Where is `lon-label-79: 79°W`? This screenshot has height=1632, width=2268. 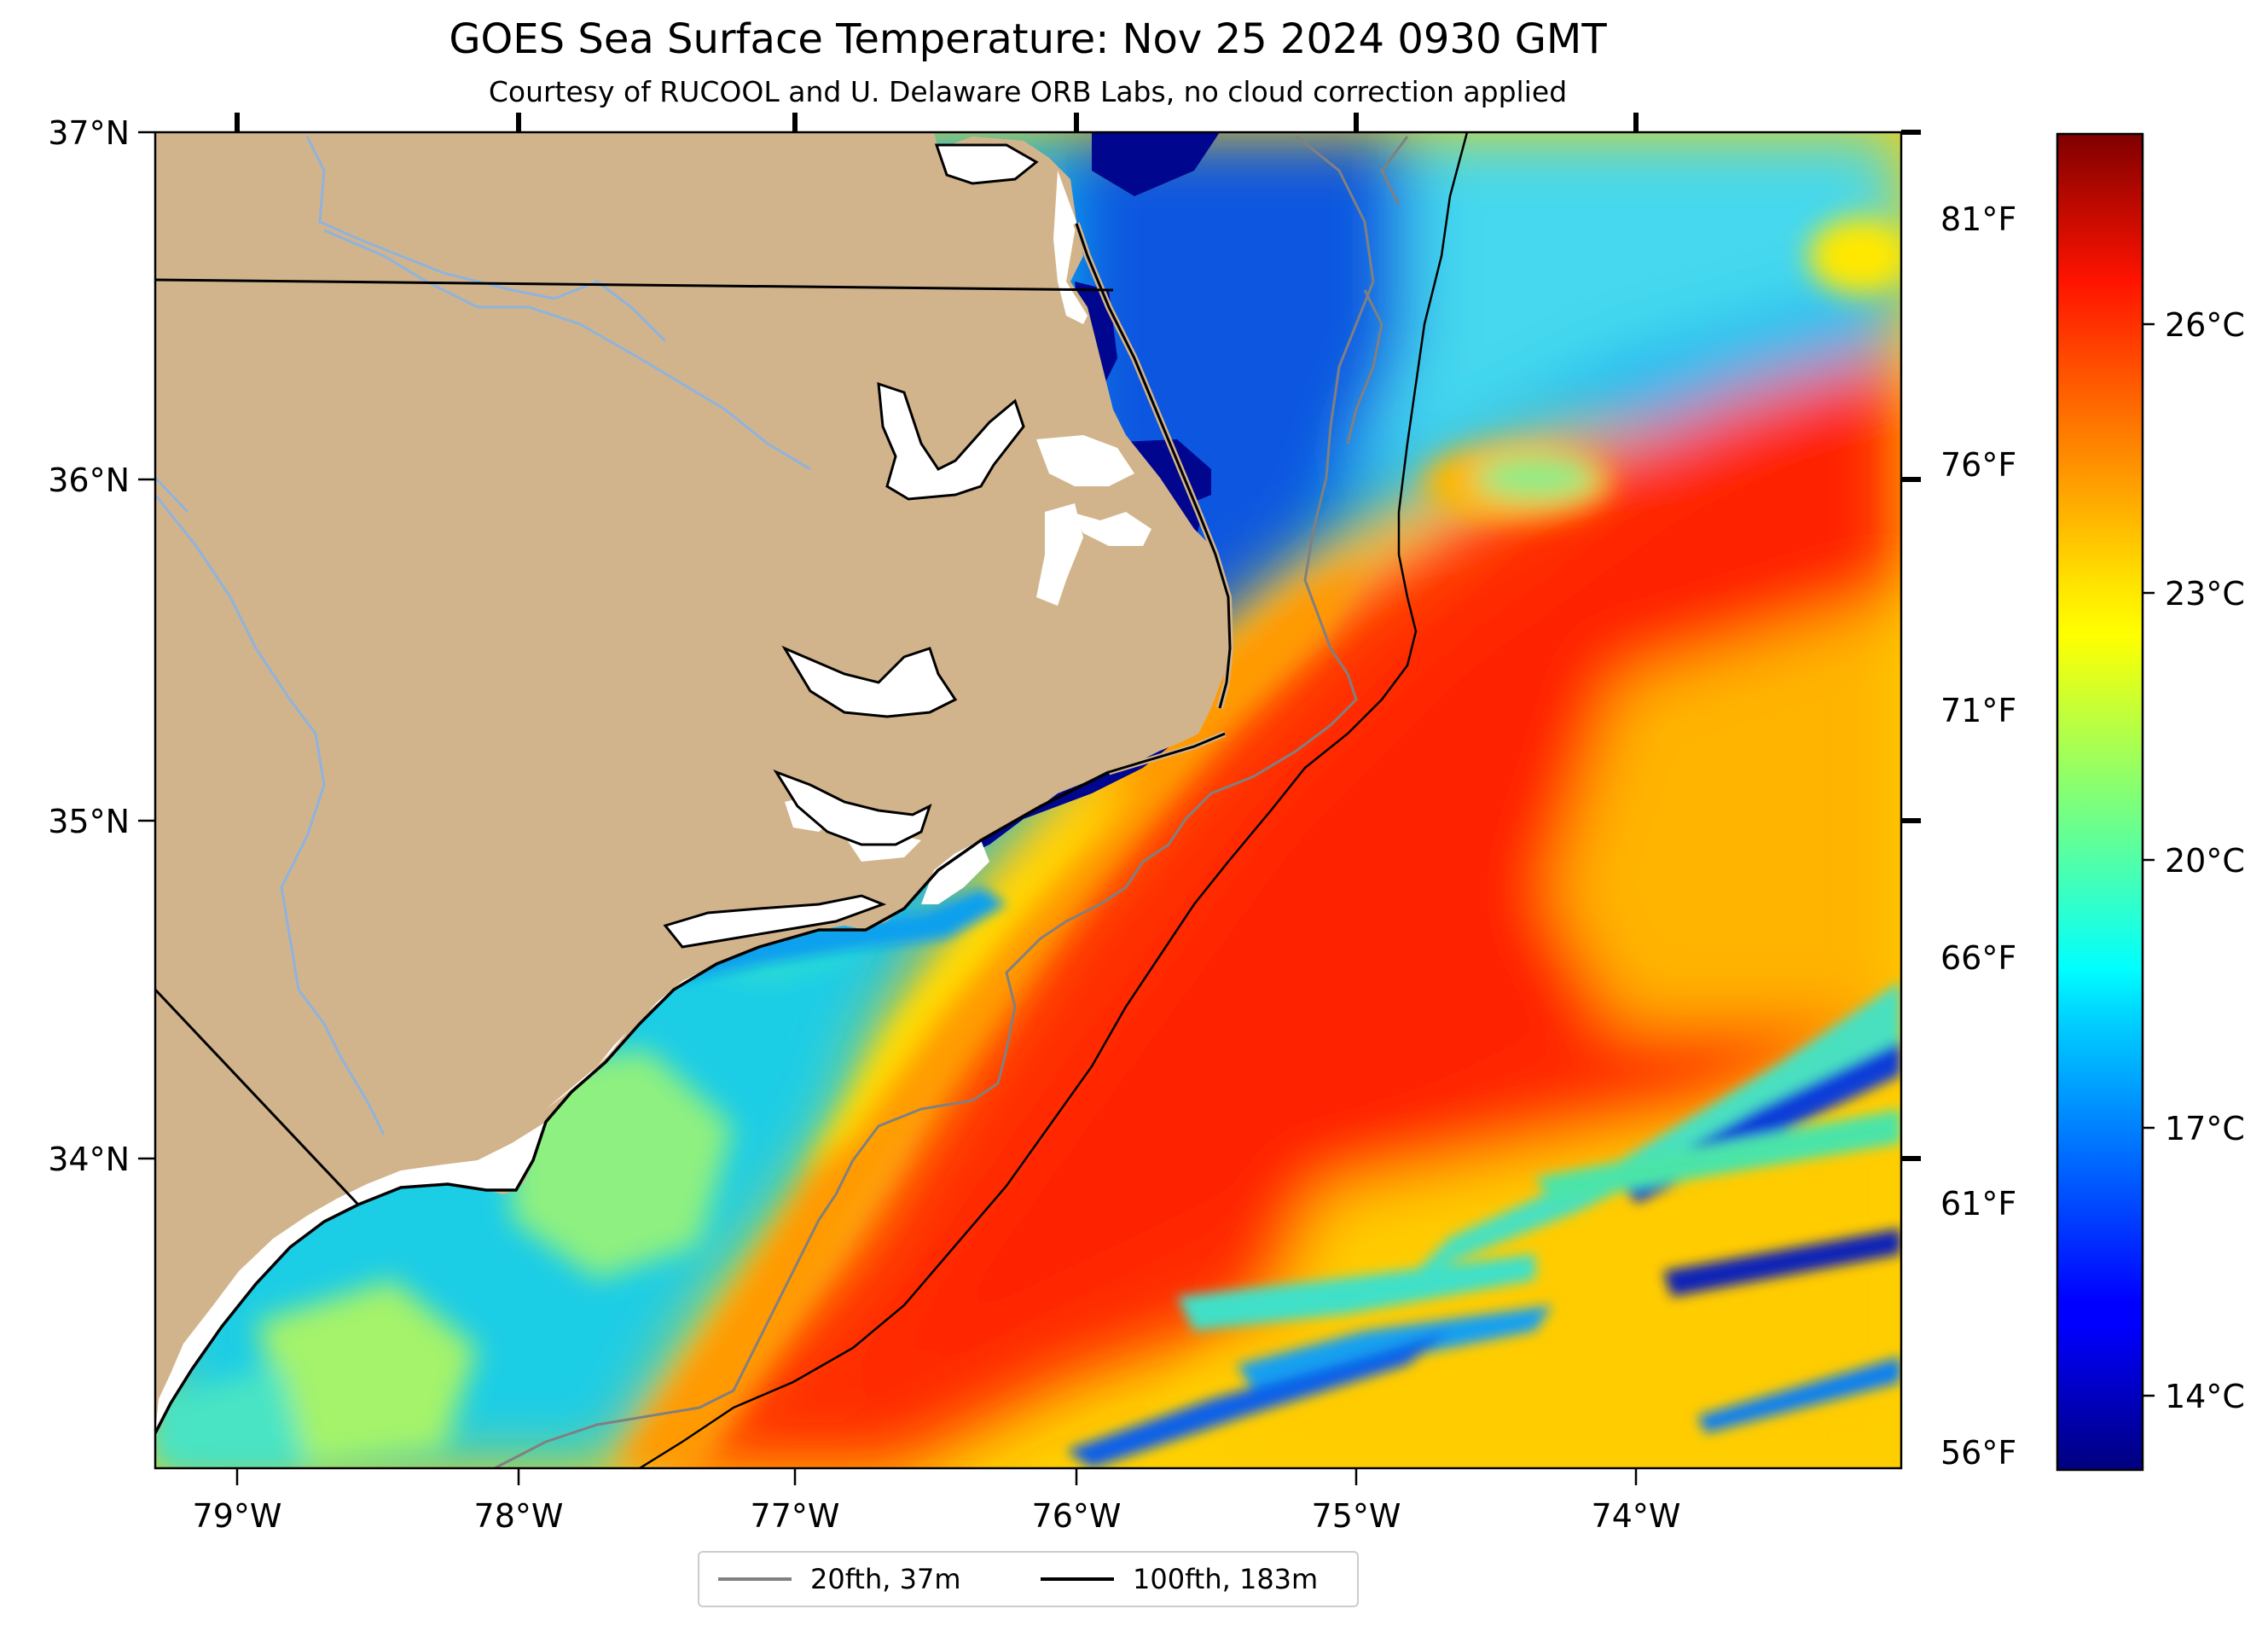
lon-label-79: 79°W is located at coordinates (237, 1516).